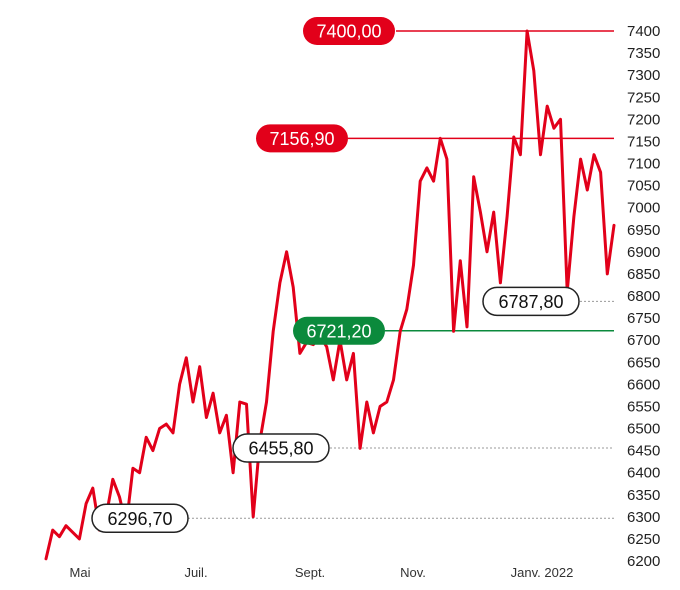 The width and height of the screenshot is (680, 590). I want to click on badge-label: 6455,80, so click(280, 449).